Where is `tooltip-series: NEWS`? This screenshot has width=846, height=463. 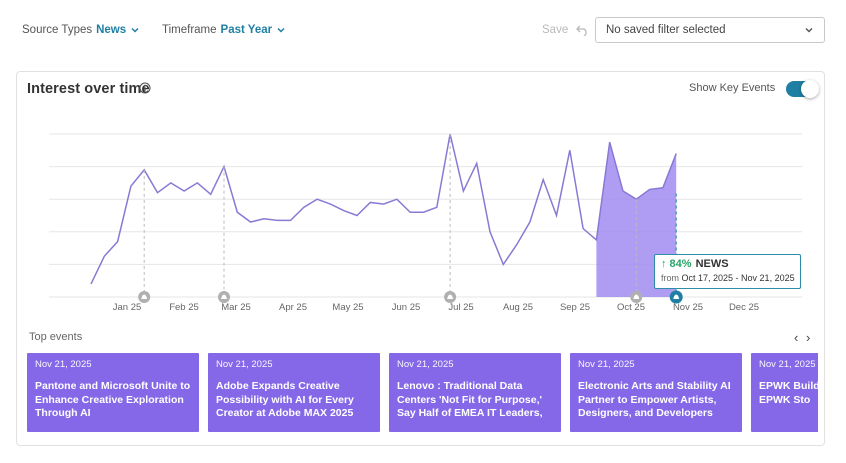
tooltip-series: NEWS is located at coordinates (712, 264).